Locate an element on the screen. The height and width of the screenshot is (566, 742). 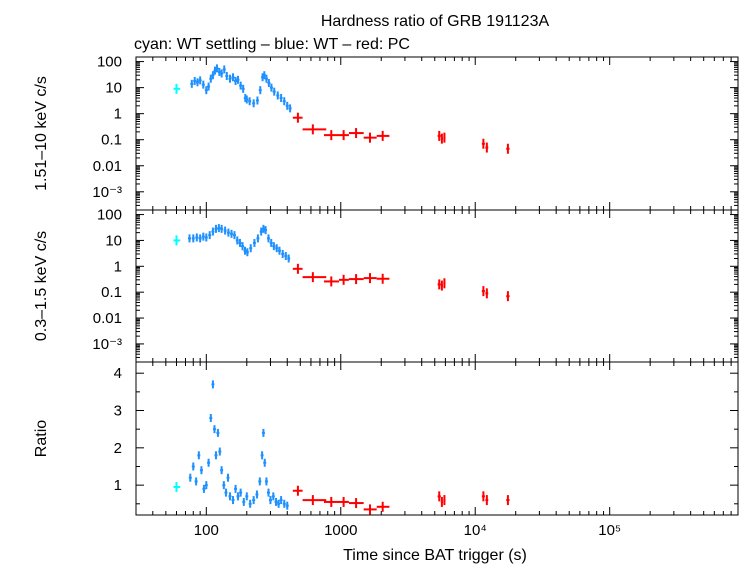
y-tick-label: 4 is located at coordinates (118, 373).